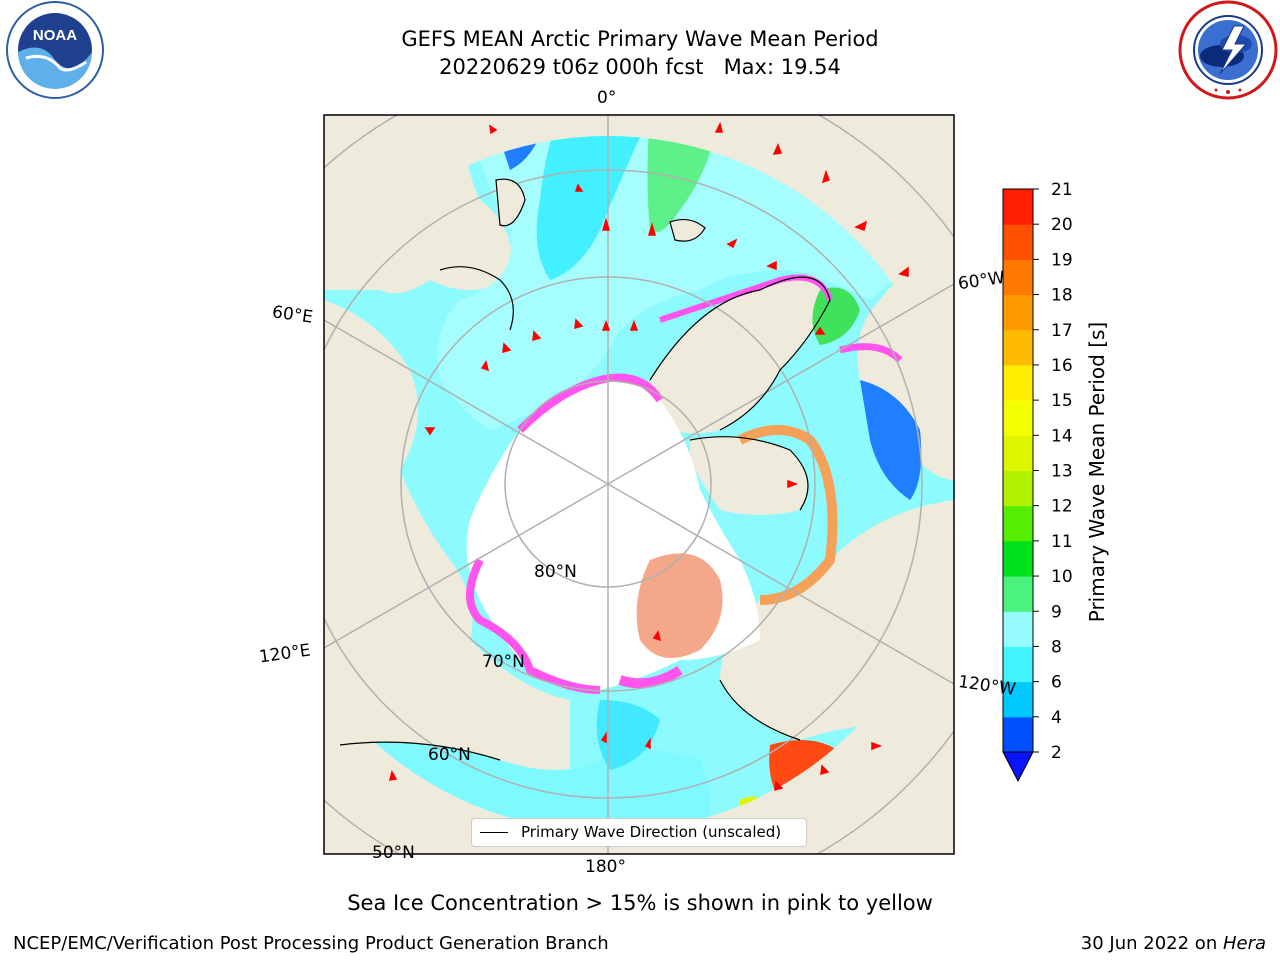  I want to click on colorbar-tick-label: 21, so click(1062, 190).